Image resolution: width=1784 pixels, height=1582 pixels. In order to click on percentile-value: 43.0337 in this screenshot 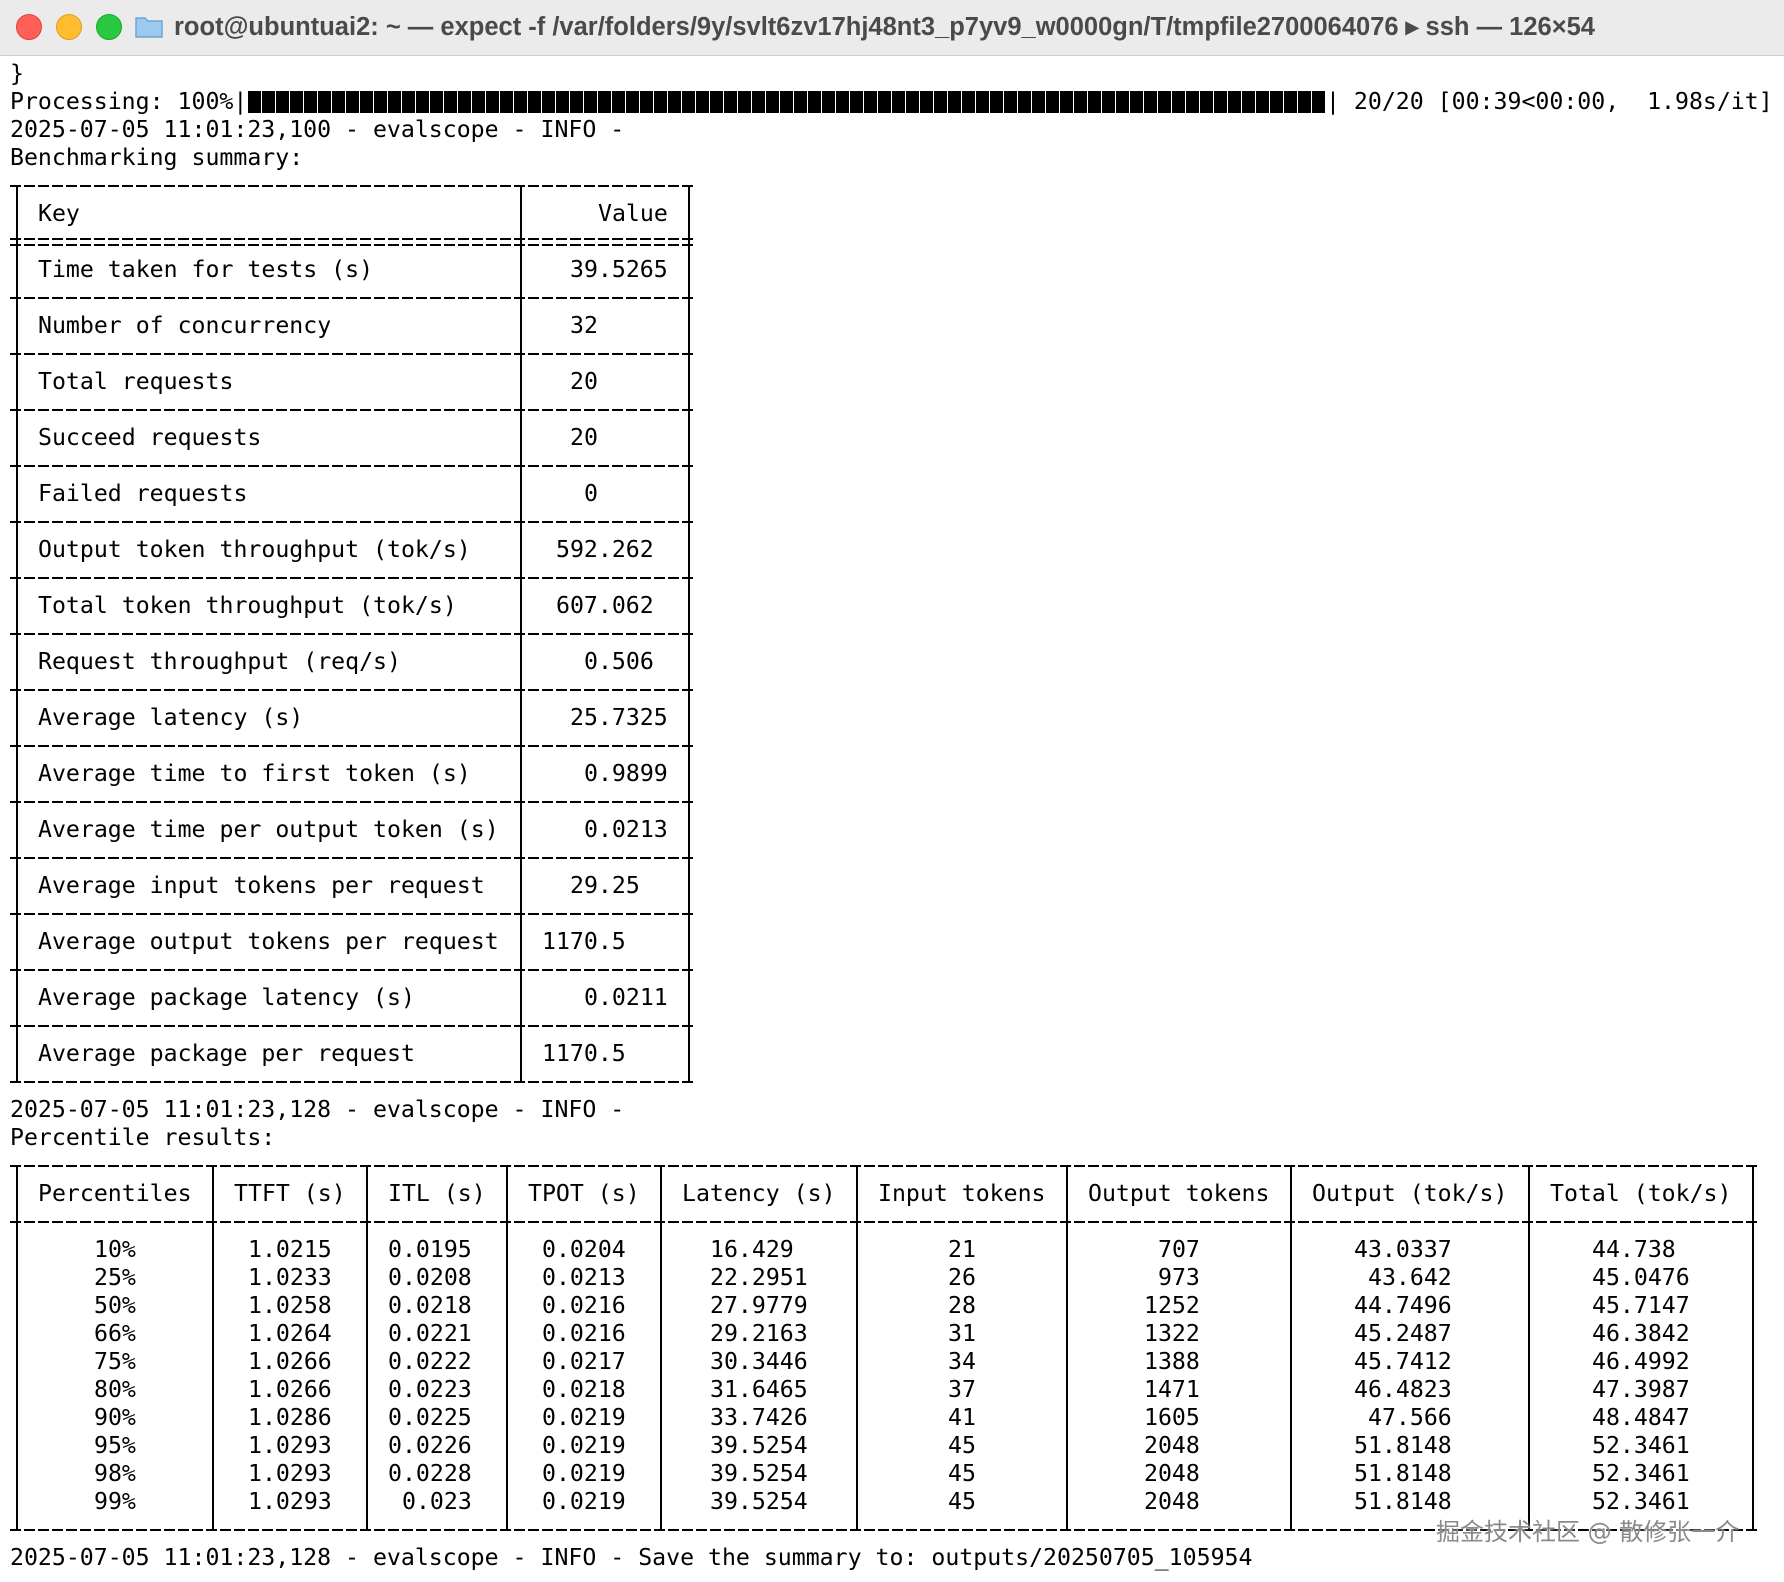, I will do `click(1403, 1249)`.